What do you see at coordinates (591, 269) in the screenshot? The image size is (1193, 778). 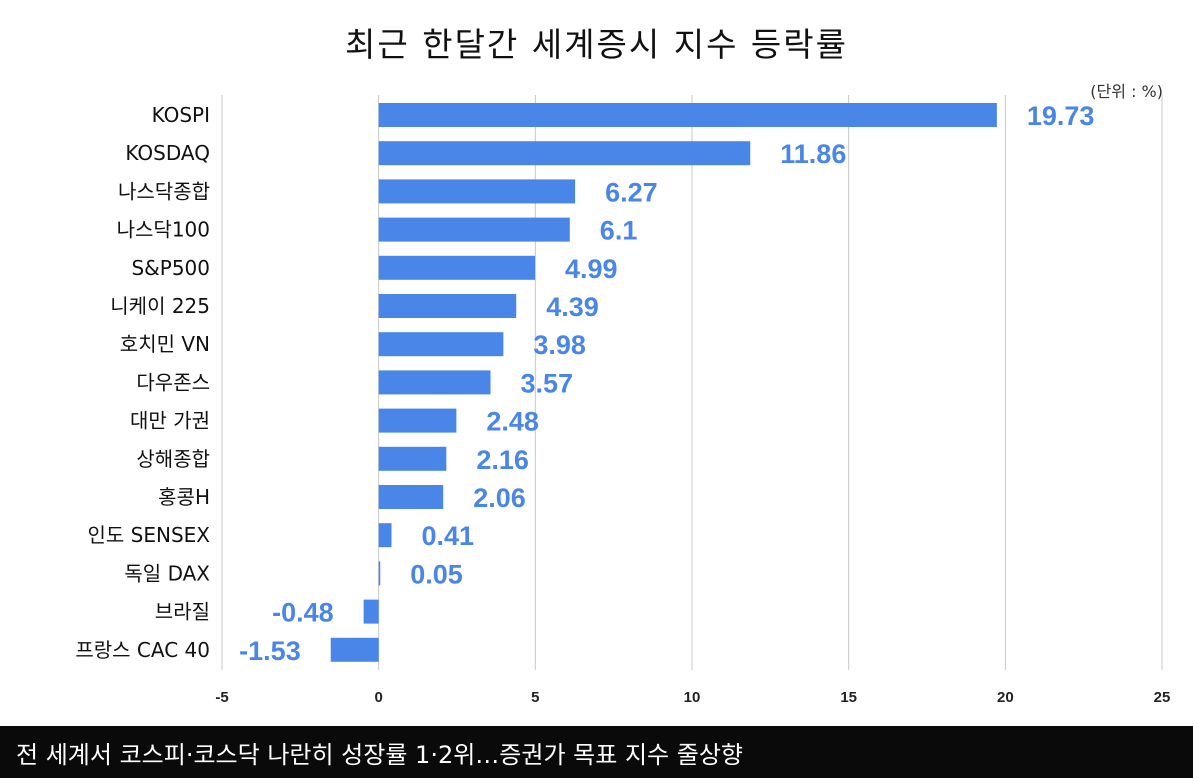 I see `value-label: 4.99` at bounding box center [591, 269].